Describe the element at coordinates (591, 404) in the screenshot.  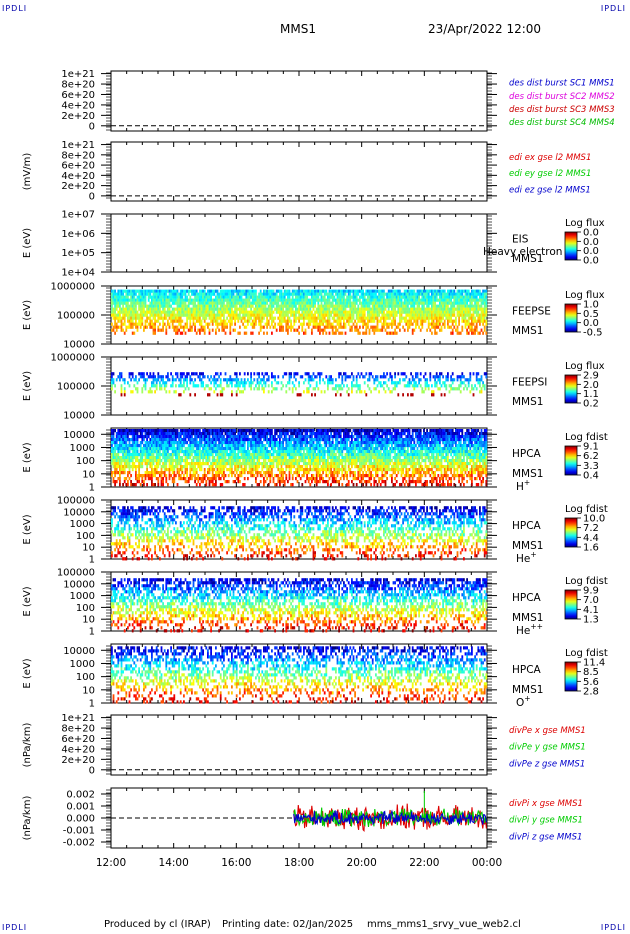
I see `colorbar-value: 0.2` at that location.